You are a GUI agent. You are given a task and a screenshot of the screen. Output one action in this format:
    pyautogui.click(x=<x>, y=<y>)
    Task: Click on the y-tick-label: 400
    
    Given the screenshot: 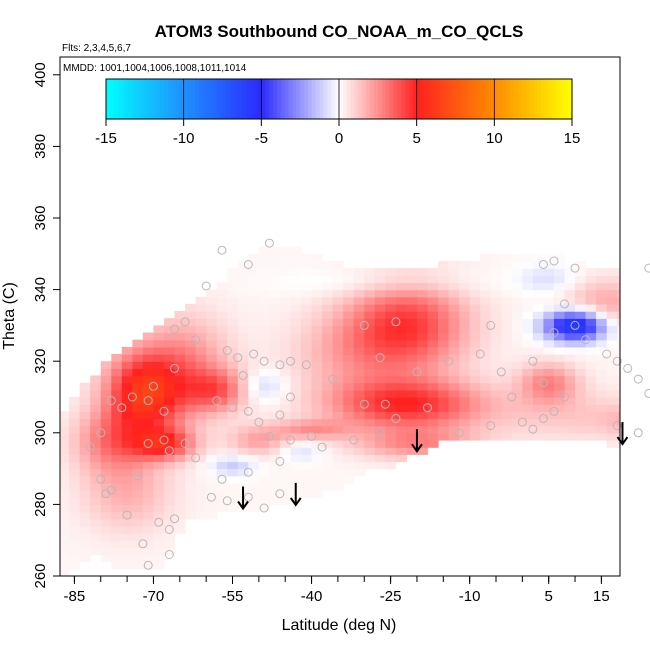 What is the action you would take?
    pyautogui.click(x=40, y=74)
    